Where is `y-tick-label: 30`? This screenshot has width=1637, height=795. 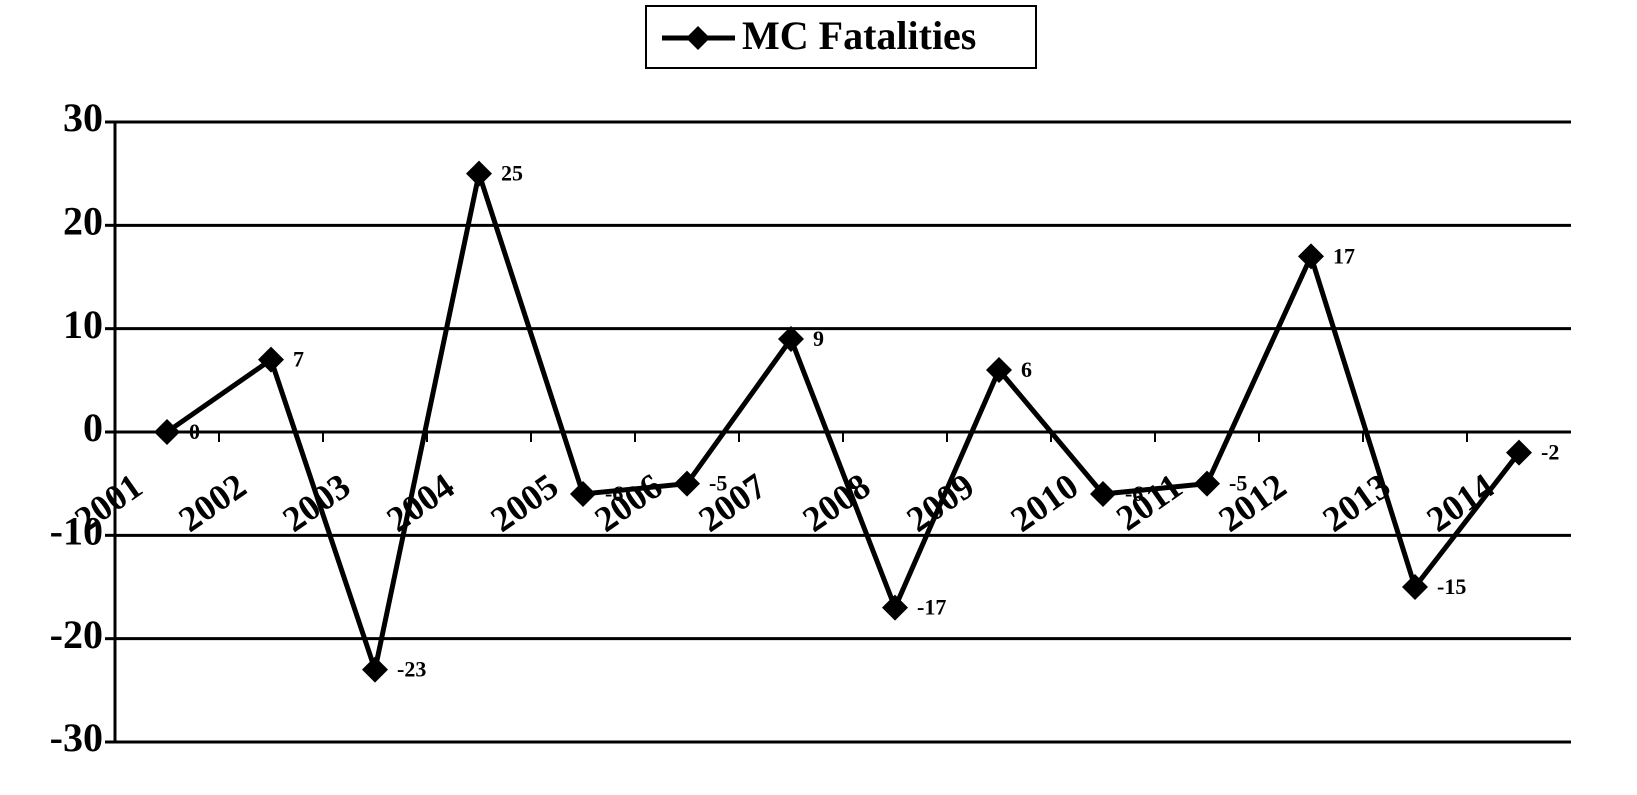 y-tick-label: 30 is located at coordinates (83, 117).